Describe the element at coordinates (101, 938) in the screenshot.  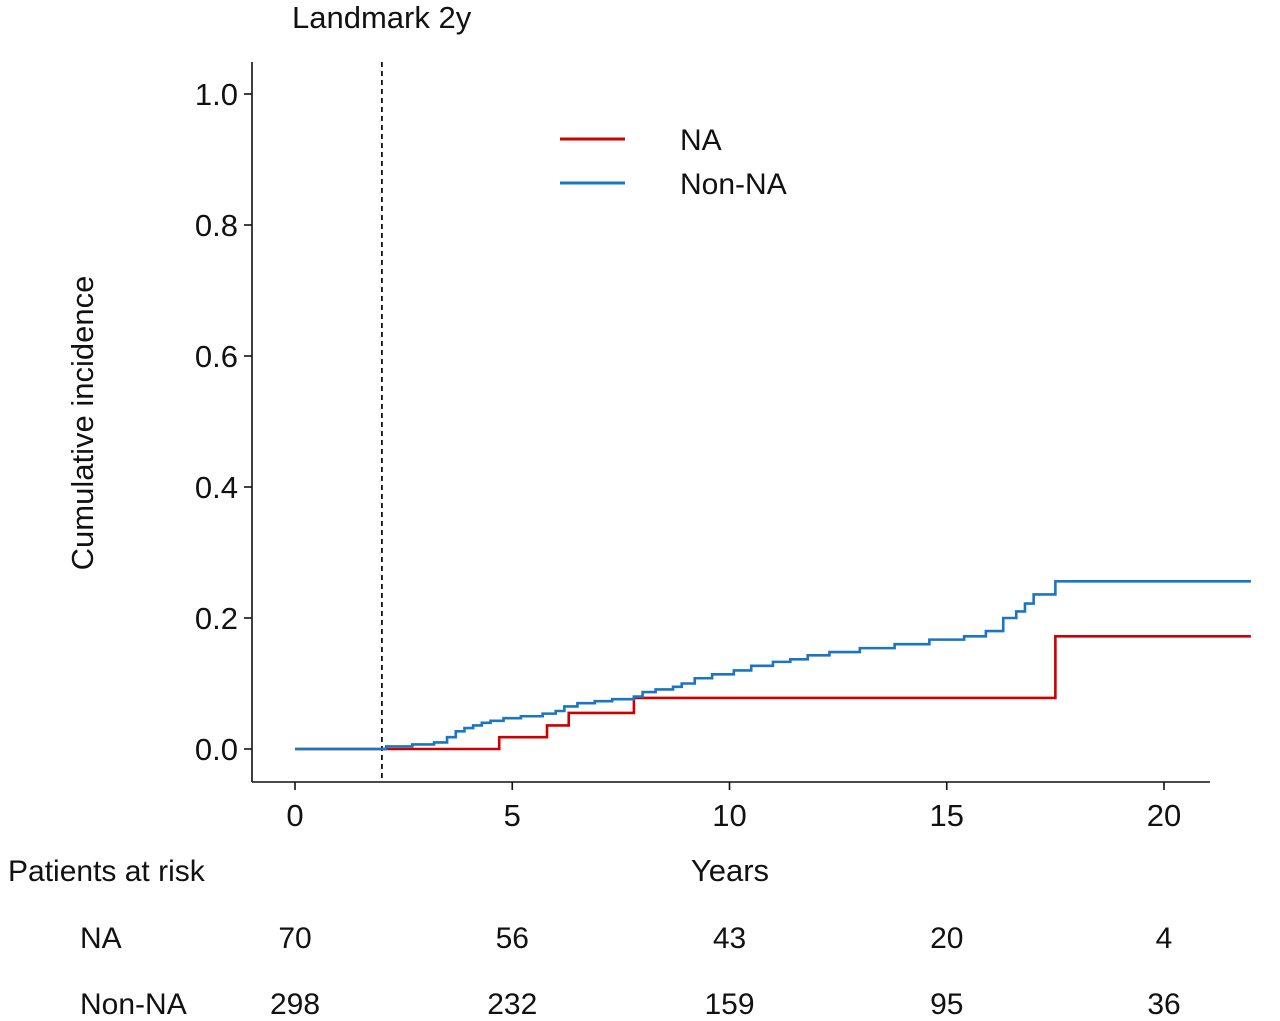
I see `risk-row-label: NA` at that location.